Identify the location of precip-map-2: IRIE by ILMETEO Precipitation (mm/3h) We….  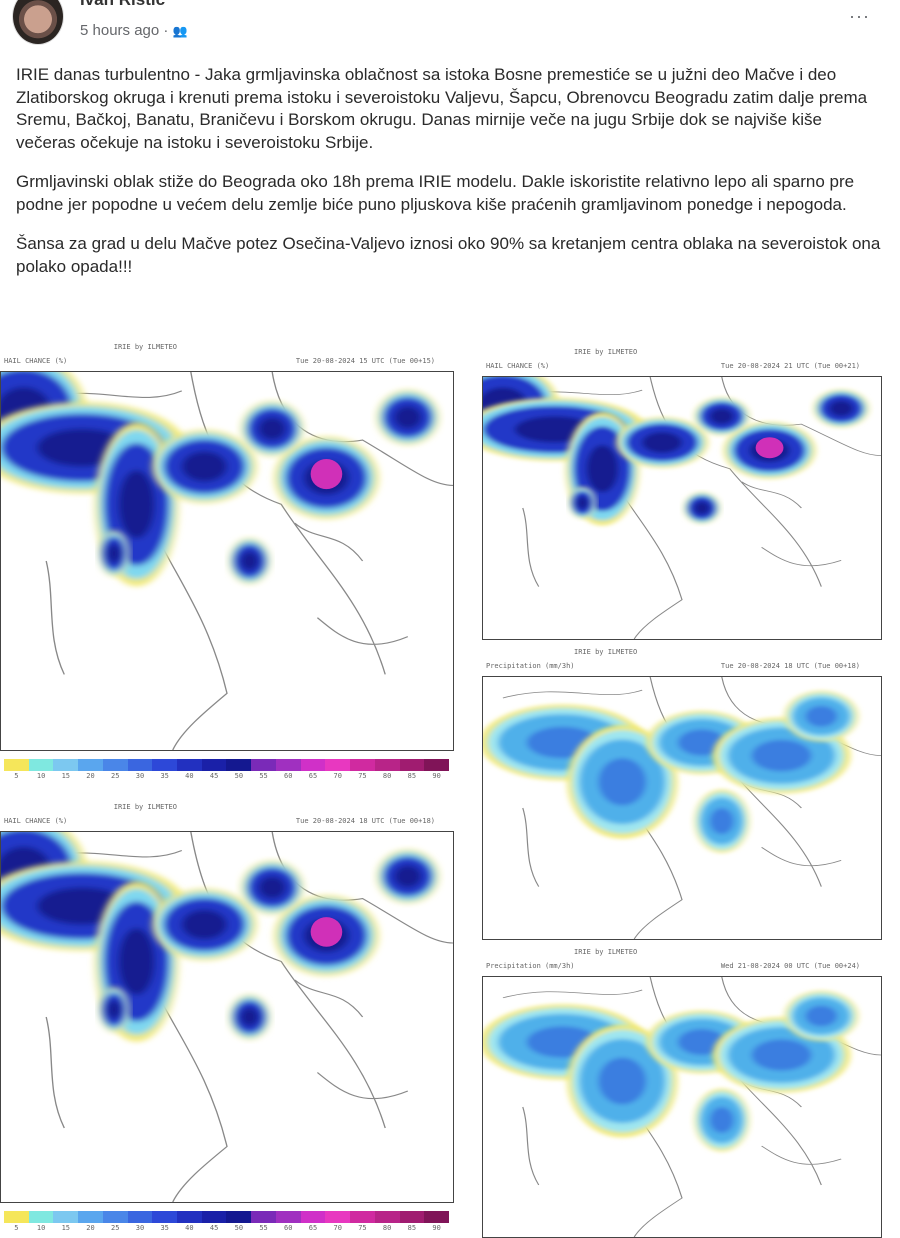
(677, 1089).